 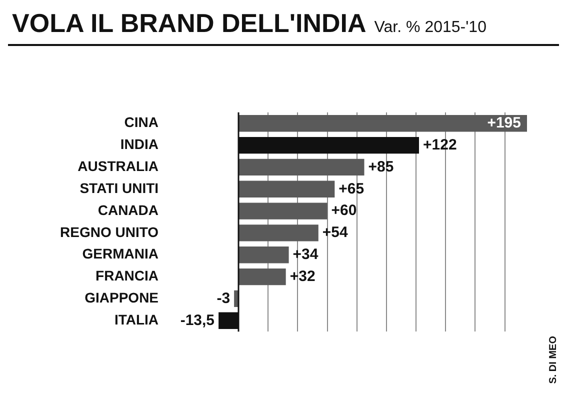 I want to click on y-tick-label: GIAPPONE, so click(x=121, y=298).